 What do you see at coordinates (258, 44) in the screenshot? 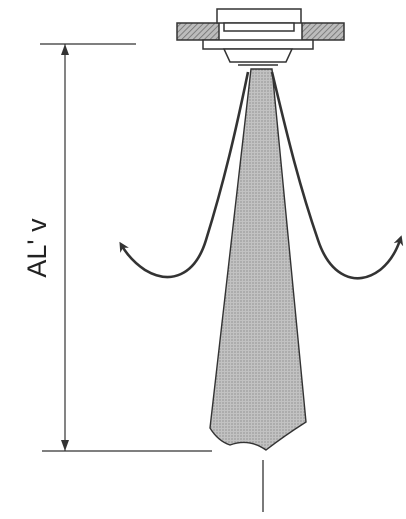
I see `diffuser-flange` at bounding box center [258, 44].